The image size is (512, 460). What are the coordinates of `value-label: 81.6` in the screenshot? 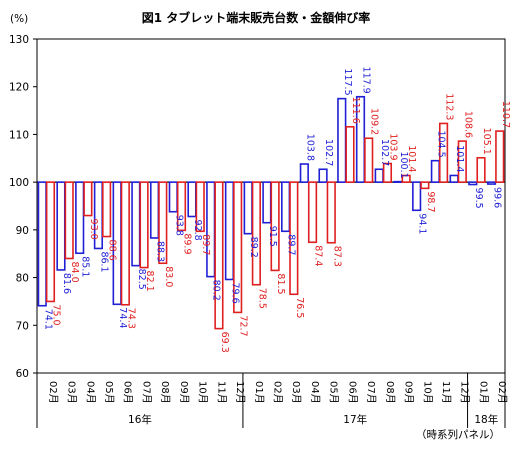 It's located at (66, 283).